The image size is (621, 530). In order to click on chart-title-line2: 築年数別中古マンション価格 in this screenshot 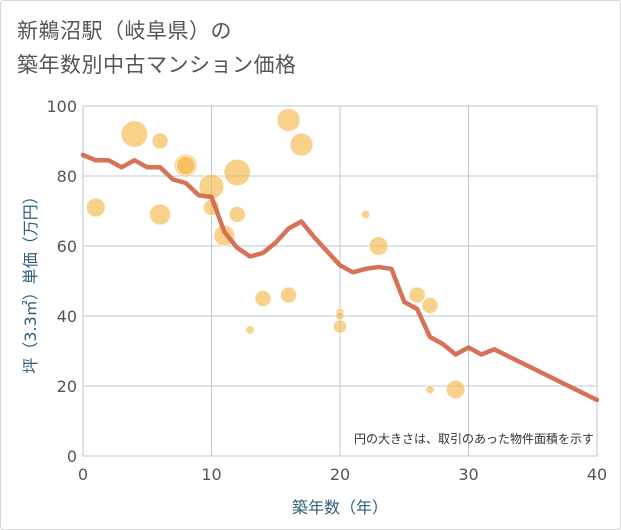, I will do `click(157, 65)`.